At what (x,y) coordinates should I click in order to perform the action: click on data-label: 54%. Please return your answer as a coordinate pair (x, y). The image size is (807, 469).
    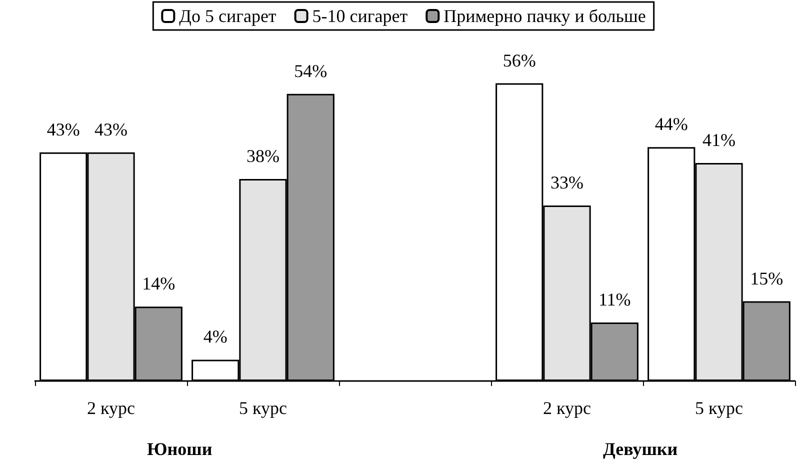
    Looking at the image, I should click on (311, 70).